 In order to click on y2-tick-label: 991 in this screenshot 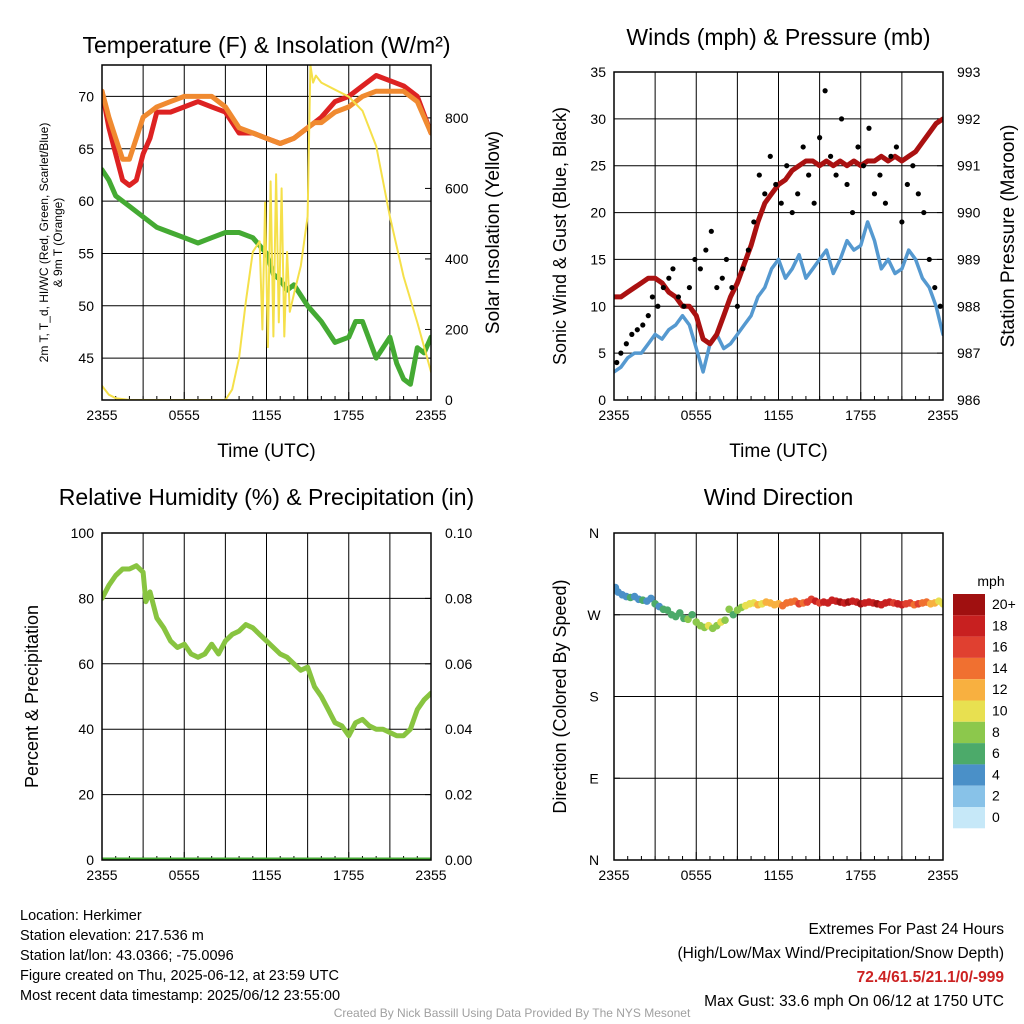, I will do `click(969, 166)`.